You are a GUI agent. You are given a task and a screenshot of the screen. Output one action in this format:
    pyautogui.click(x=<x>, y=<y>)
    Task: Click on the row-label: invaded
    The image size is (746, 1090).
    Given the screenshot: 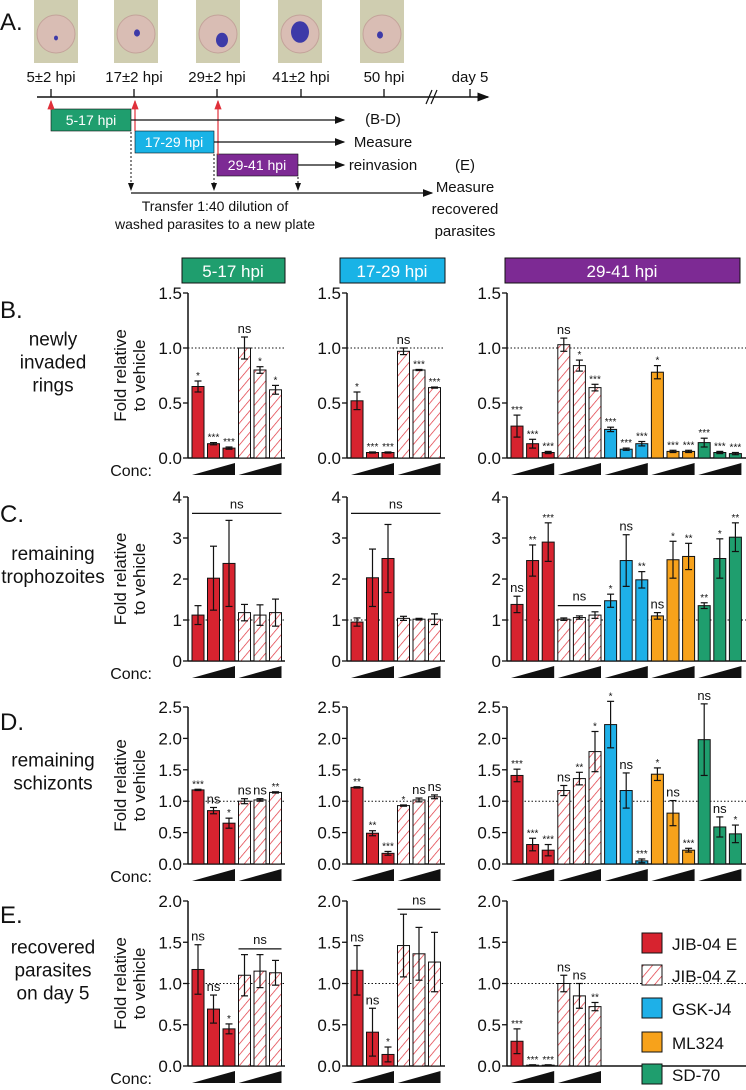 What is the action you would take?
    pyautogui.click(x=53, y=363)
    